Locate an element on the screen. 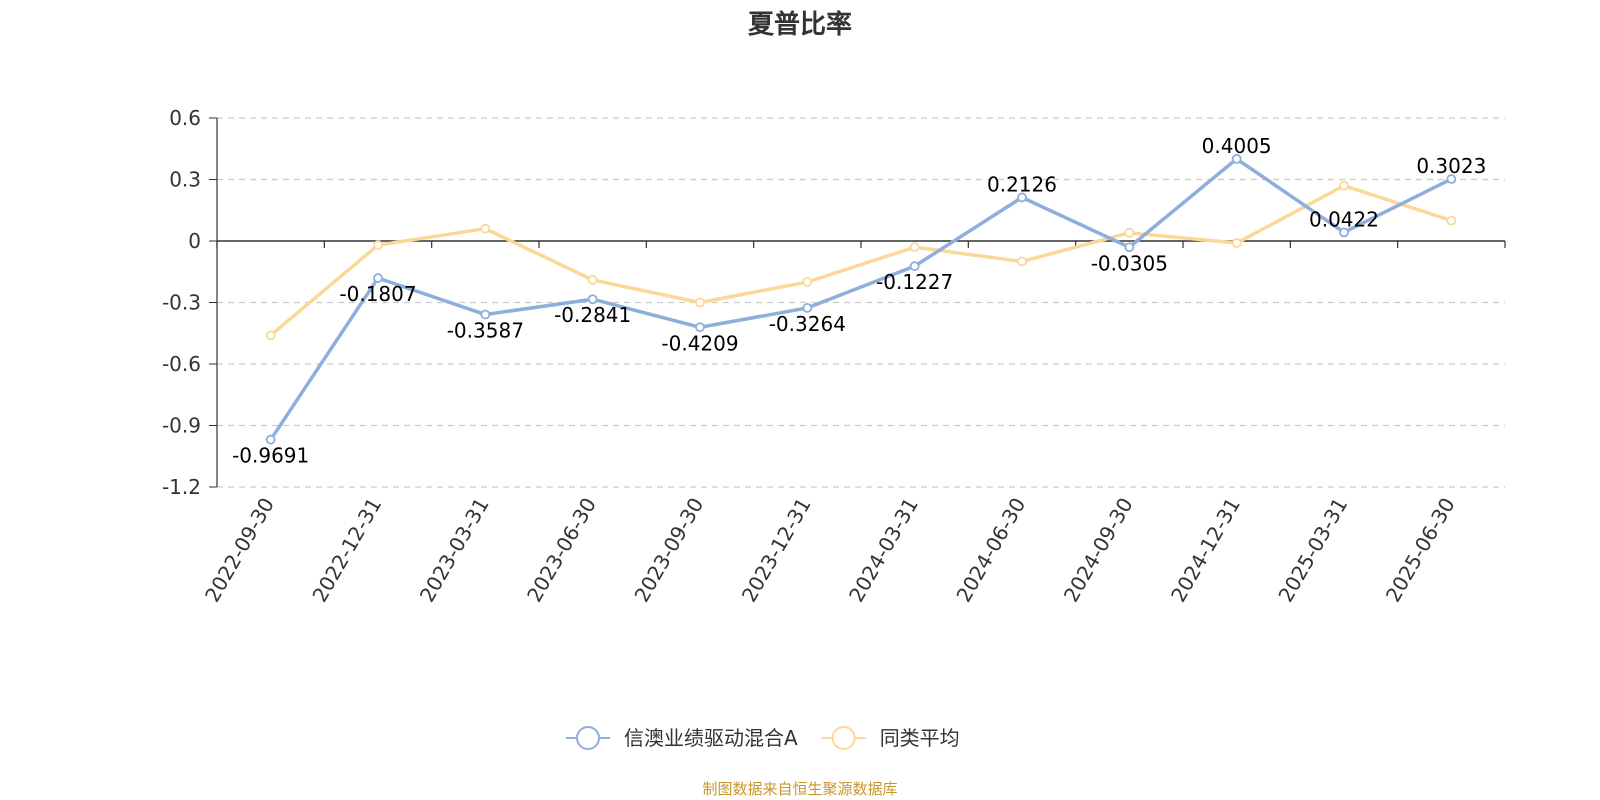 The image size is (1600, 800). y-tick-label: -0.6 is located at coordinates (181, 364).